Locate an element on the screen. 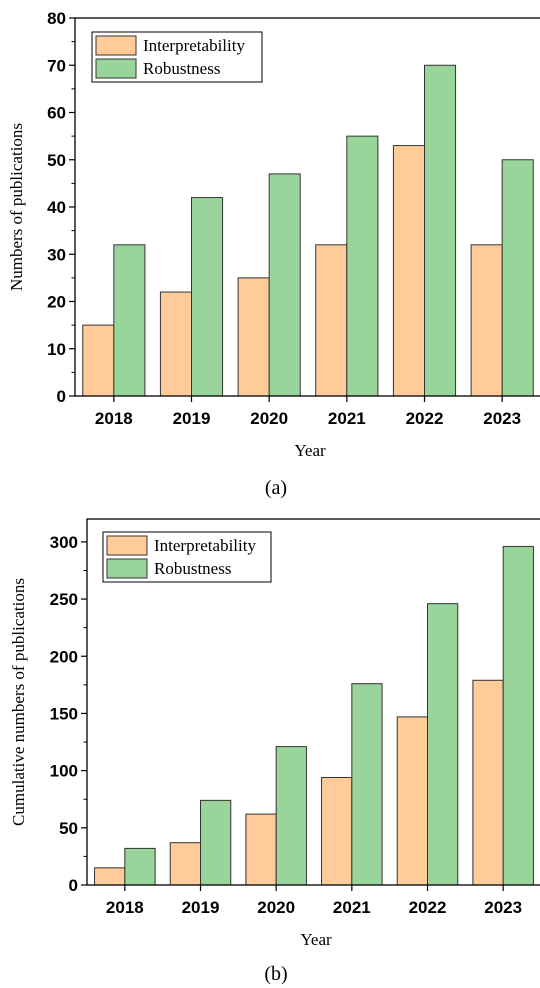  y-tick-label-20: 20 is located at coordinates (56, 302).